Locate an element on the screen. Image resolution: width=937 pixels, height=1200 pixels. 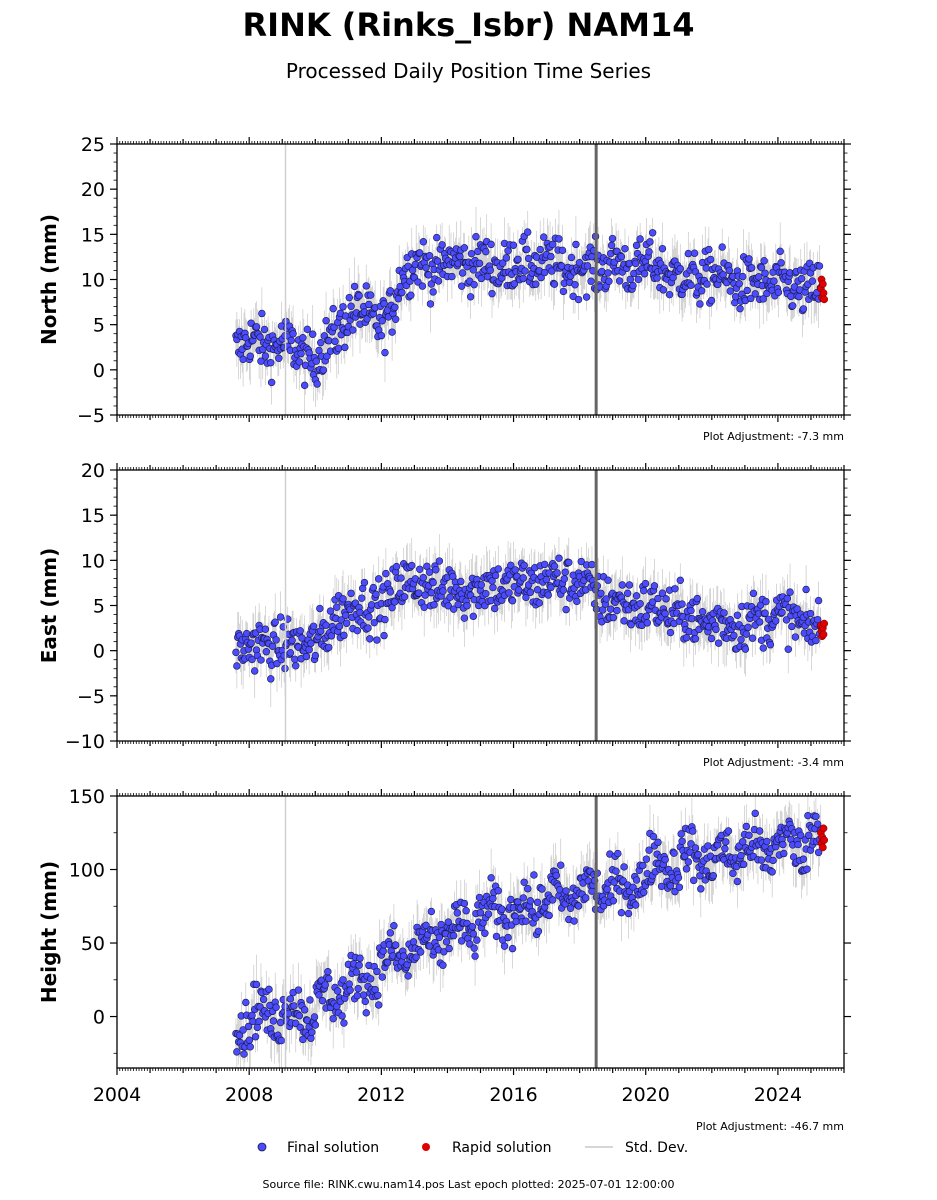
final-points is located at coordinates (528, 933).